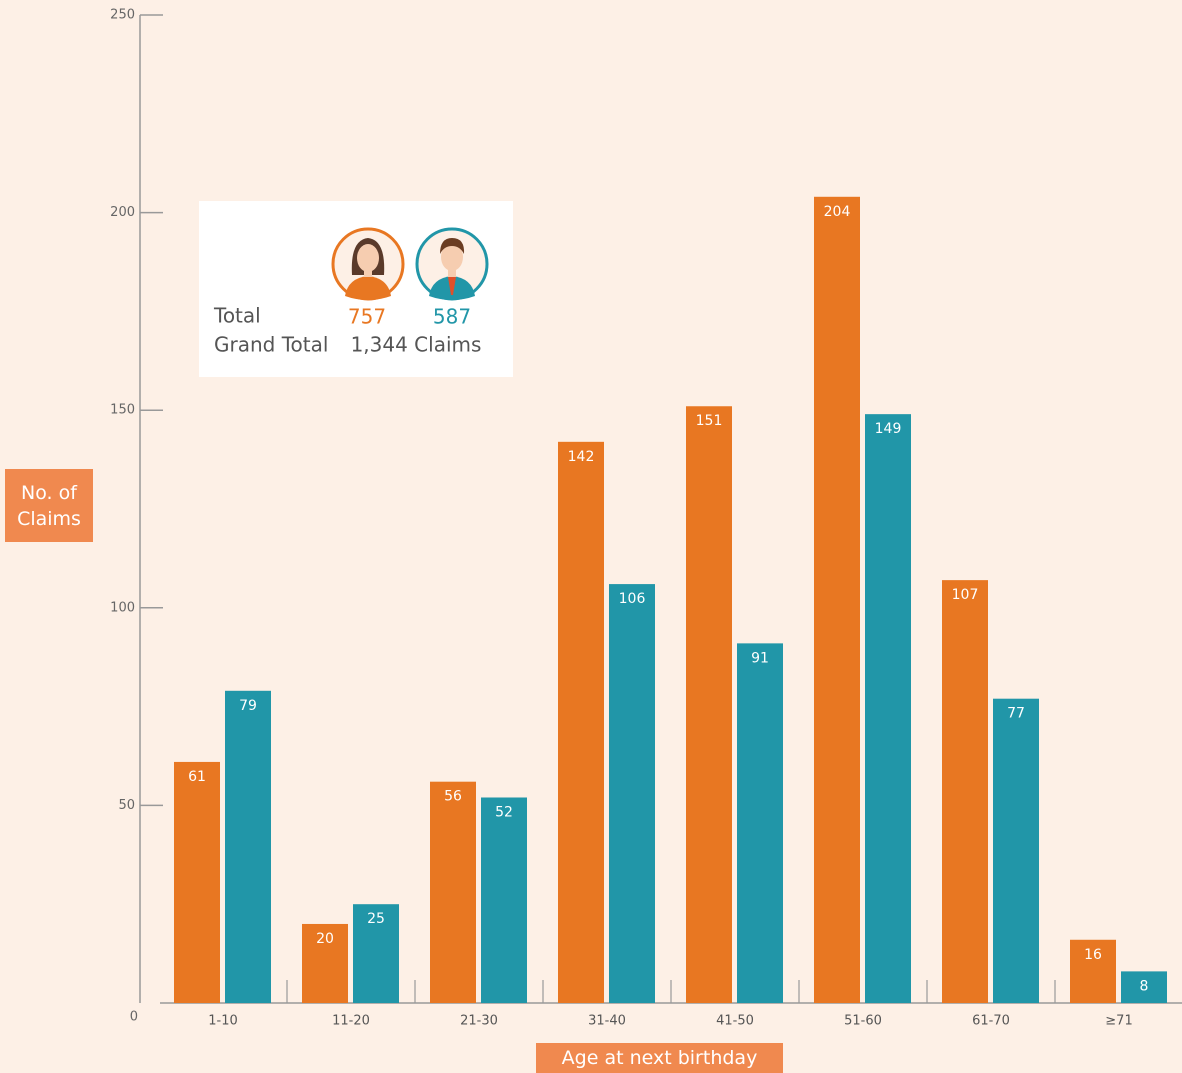  What do you see at coordinates (122, 15) in the screenshot?
I see `y-tick-label: 250` at bounding box center [122, 15].